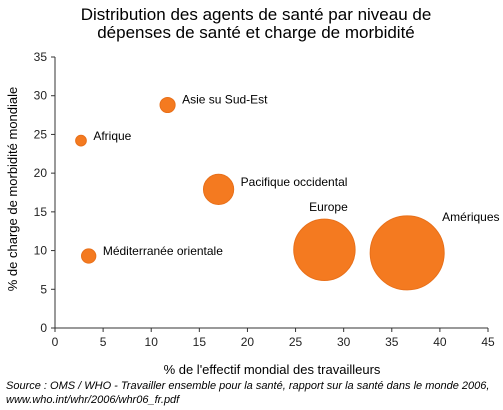 This screenshot has height=410, width=503. What do you see at coordinates (200, 342) in the screenshot?
I see `x-tick-label: 15` at bounding box center [200, 342].